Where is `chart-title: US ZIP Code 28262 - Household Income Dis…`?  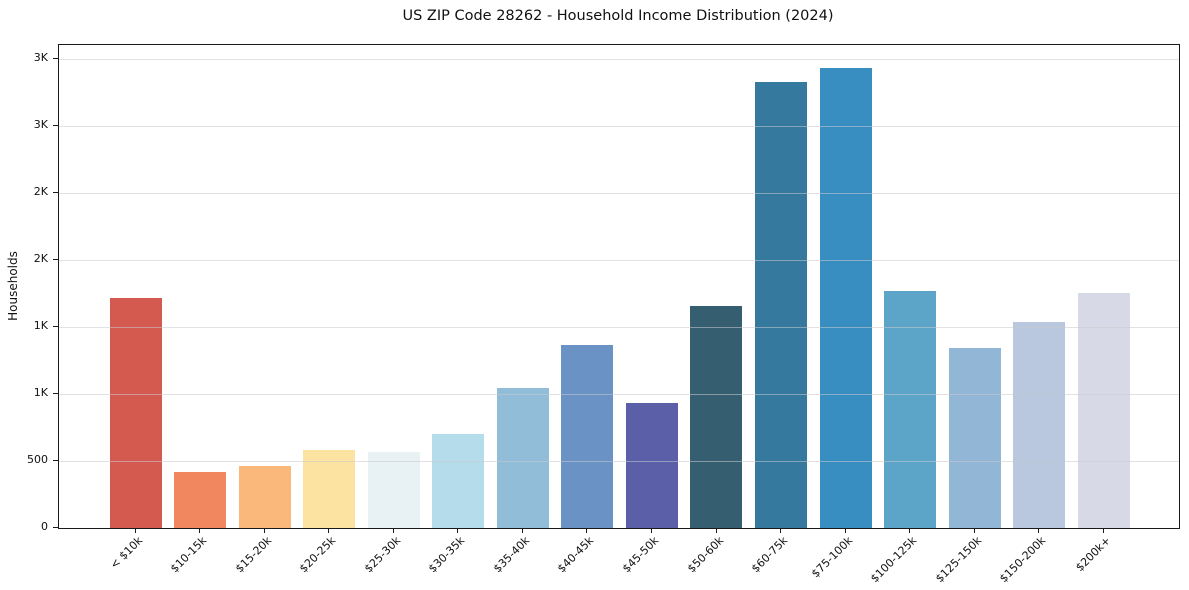 chart-title: US ZIP Code 28262 - Household Income Dis… is located at coordinates (618, 16).